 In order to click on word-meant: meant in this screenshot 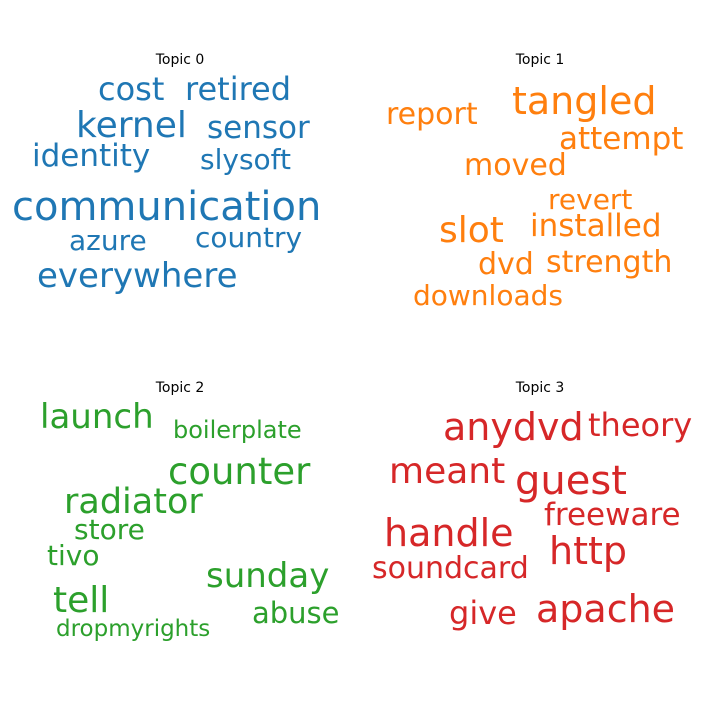, I will do `click(447, 471)`.